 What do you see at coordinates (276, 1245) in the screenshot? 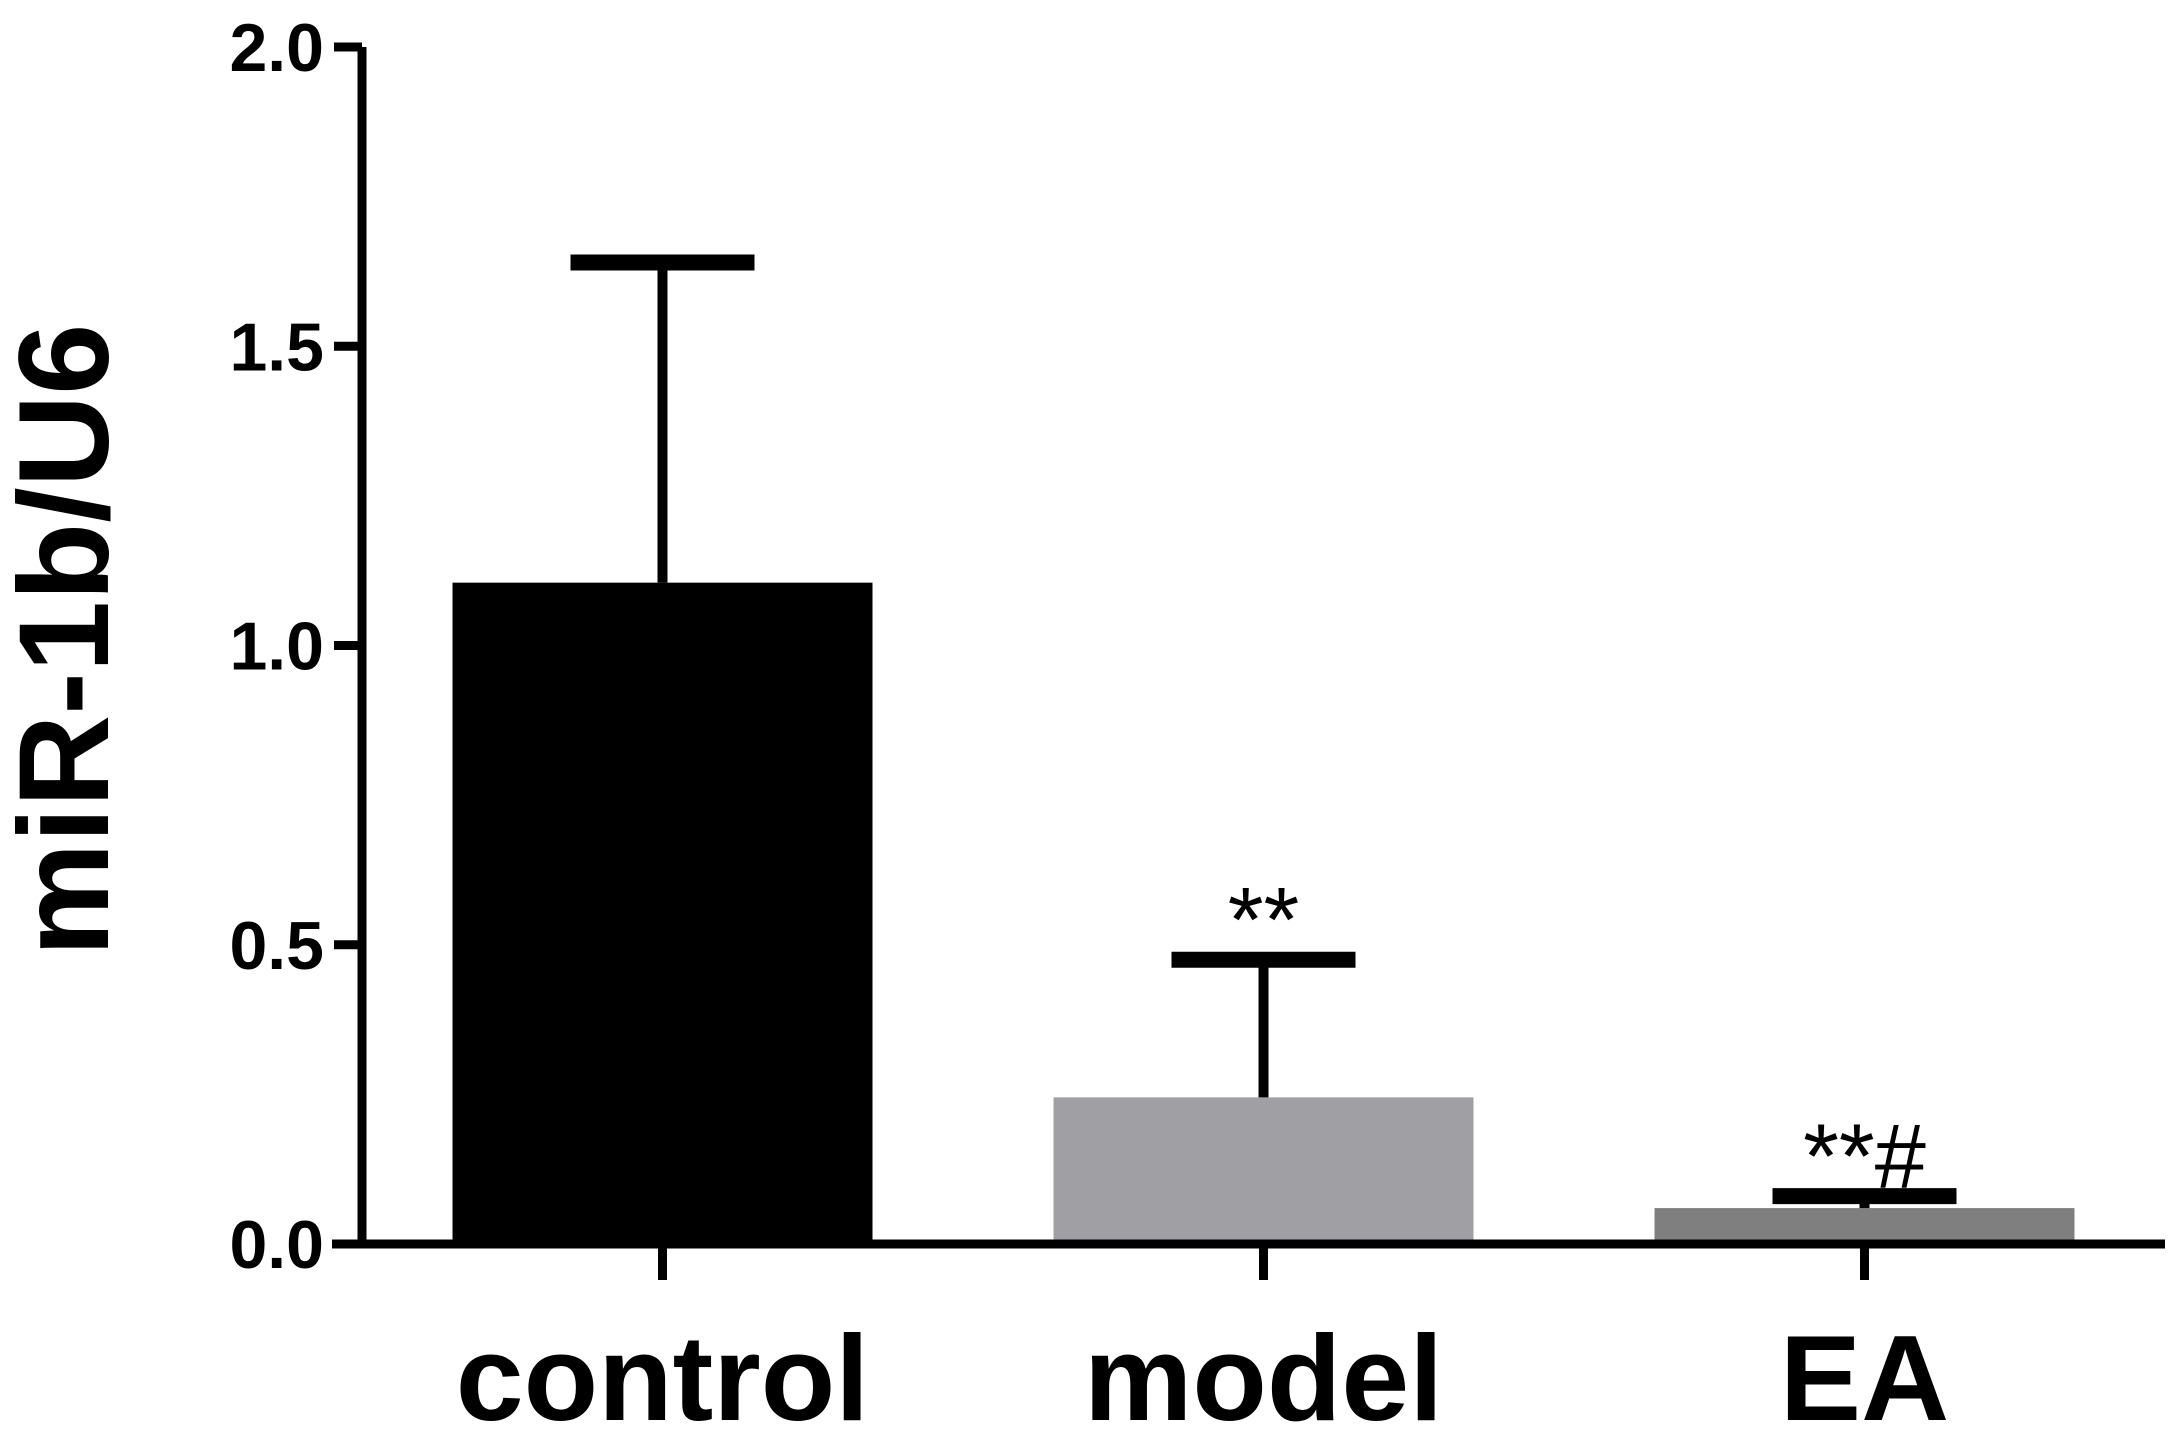
I see `y-tick-label: 0.0` at bounding box center [276, 1245].